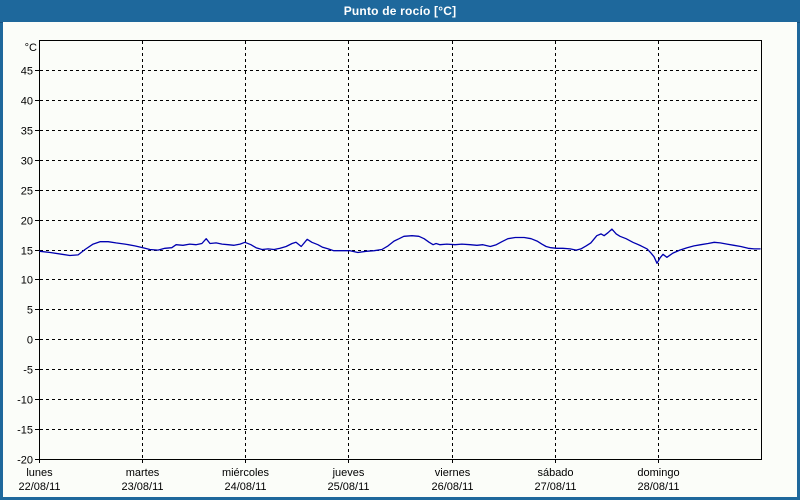  Describe the element at coordinates (30, 341) in the screenshot. I see `y-axis-tick-label: 0` at that location.